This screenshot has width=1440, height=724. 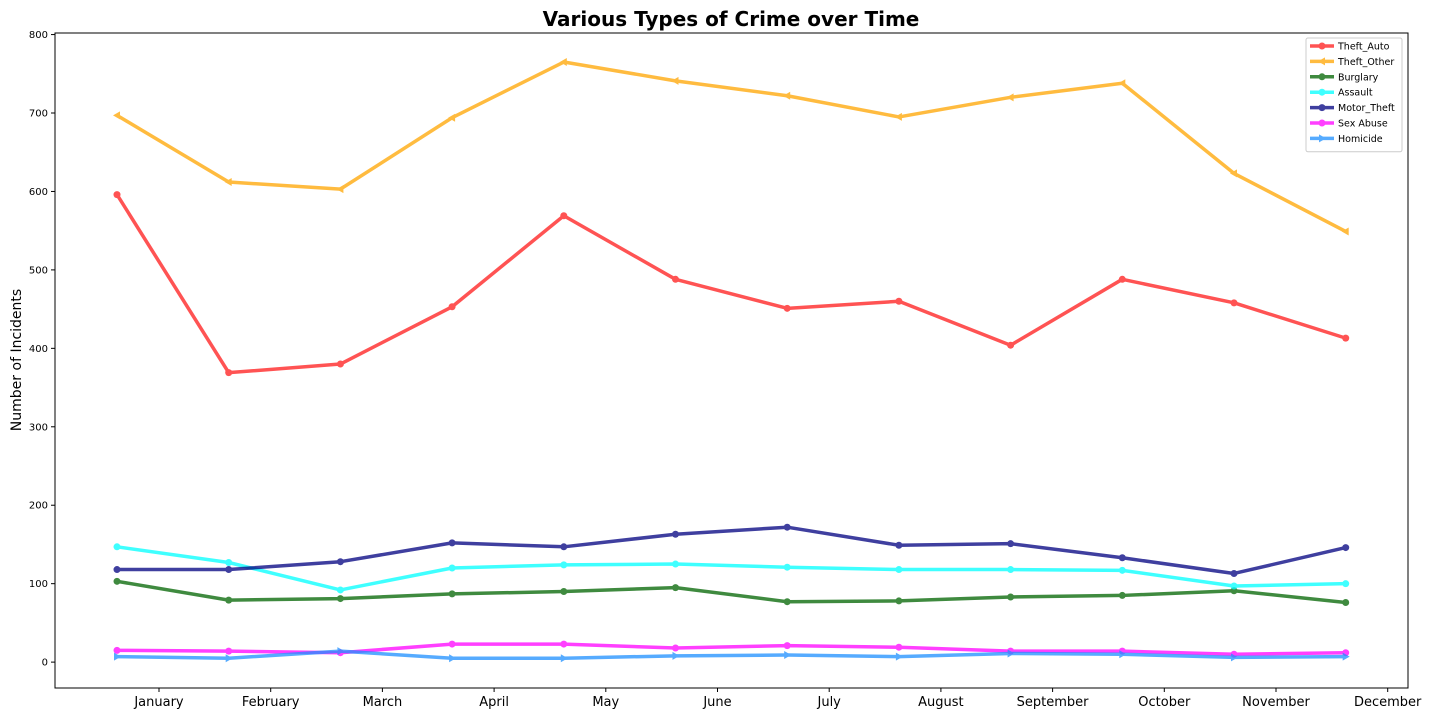 I want to click on legend-item-theft-auto: Theft_Auto, so click(x=1350, y=47).